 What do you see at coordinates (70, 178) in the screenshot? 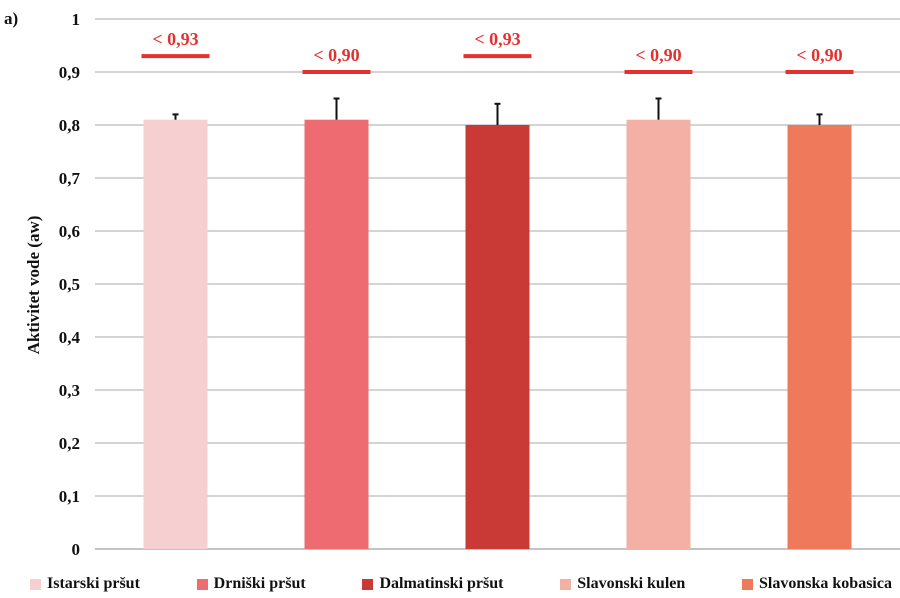
I see `y-tick-label: 0,7` at bounding box center [70, 178].